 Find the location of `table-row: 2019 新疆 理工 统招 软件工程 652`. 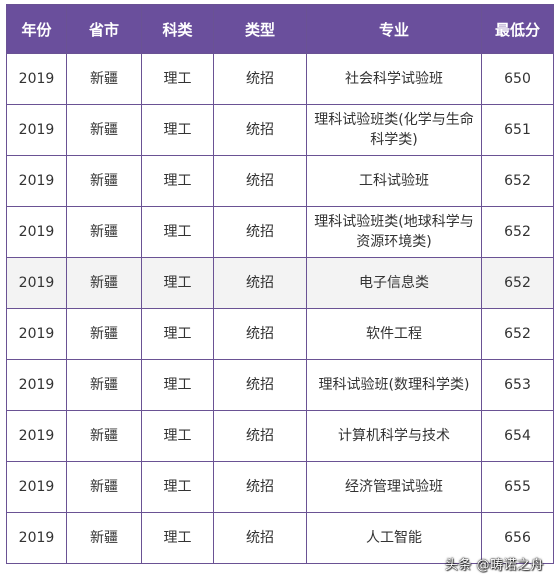

table-row: 2019 新疆 理工 统招 软件工程 652 is located at coordinates (280, 334).